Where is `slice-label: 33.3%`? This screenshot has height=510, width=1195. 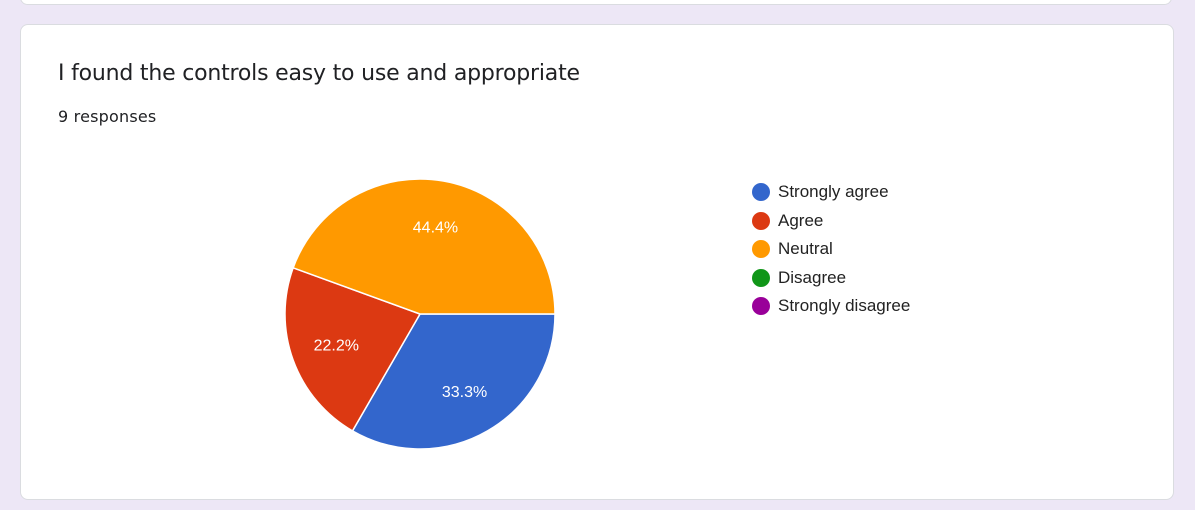
slice-label: 33.3% is located at coordinates (464, 392).